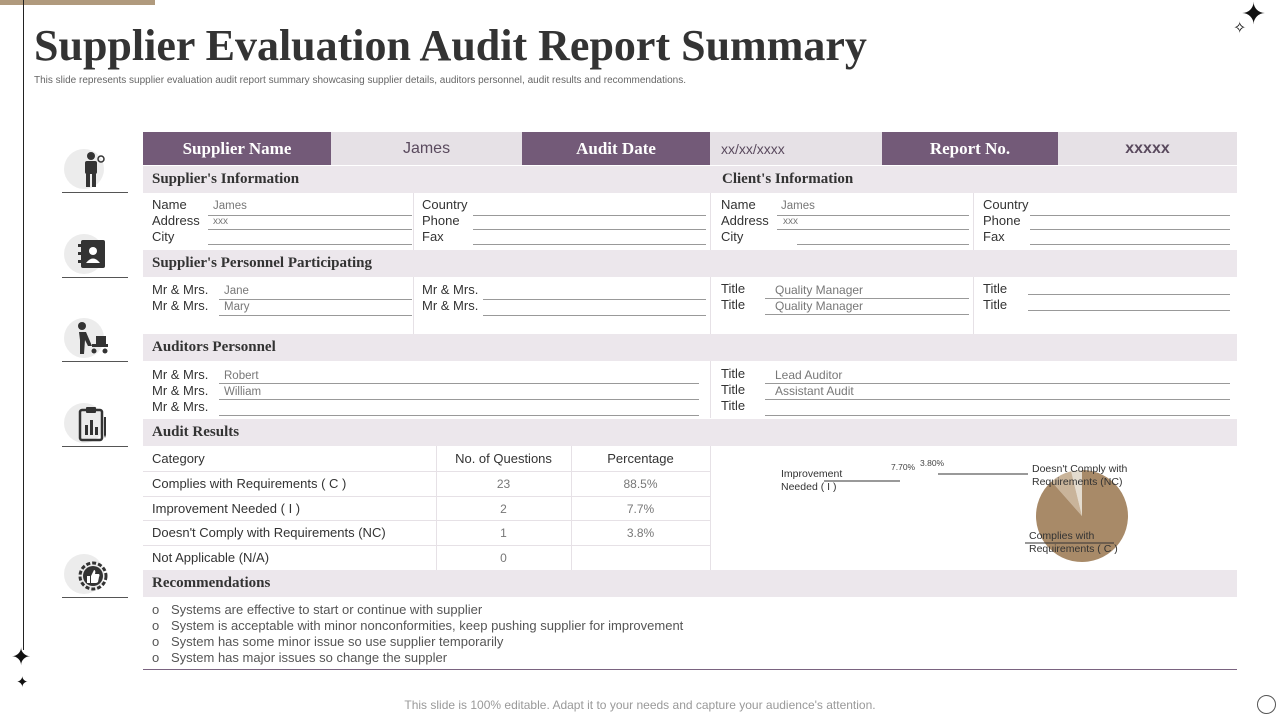 This screenshot has height=720, width=1280. Describe the element at coordinates (91, 254) in the screenshot. I see `contact-book-icon` at that location.